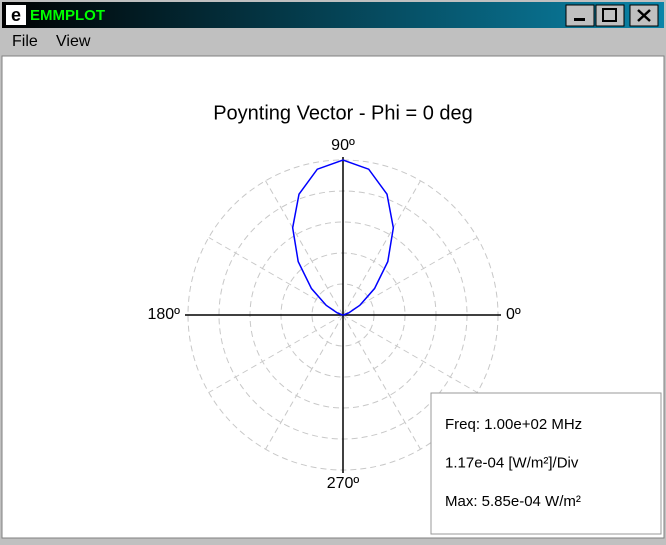 Image resolution: width=666 pixels, height=545 pixels. I want to click on angle-label: 270º, so click(343, 483).